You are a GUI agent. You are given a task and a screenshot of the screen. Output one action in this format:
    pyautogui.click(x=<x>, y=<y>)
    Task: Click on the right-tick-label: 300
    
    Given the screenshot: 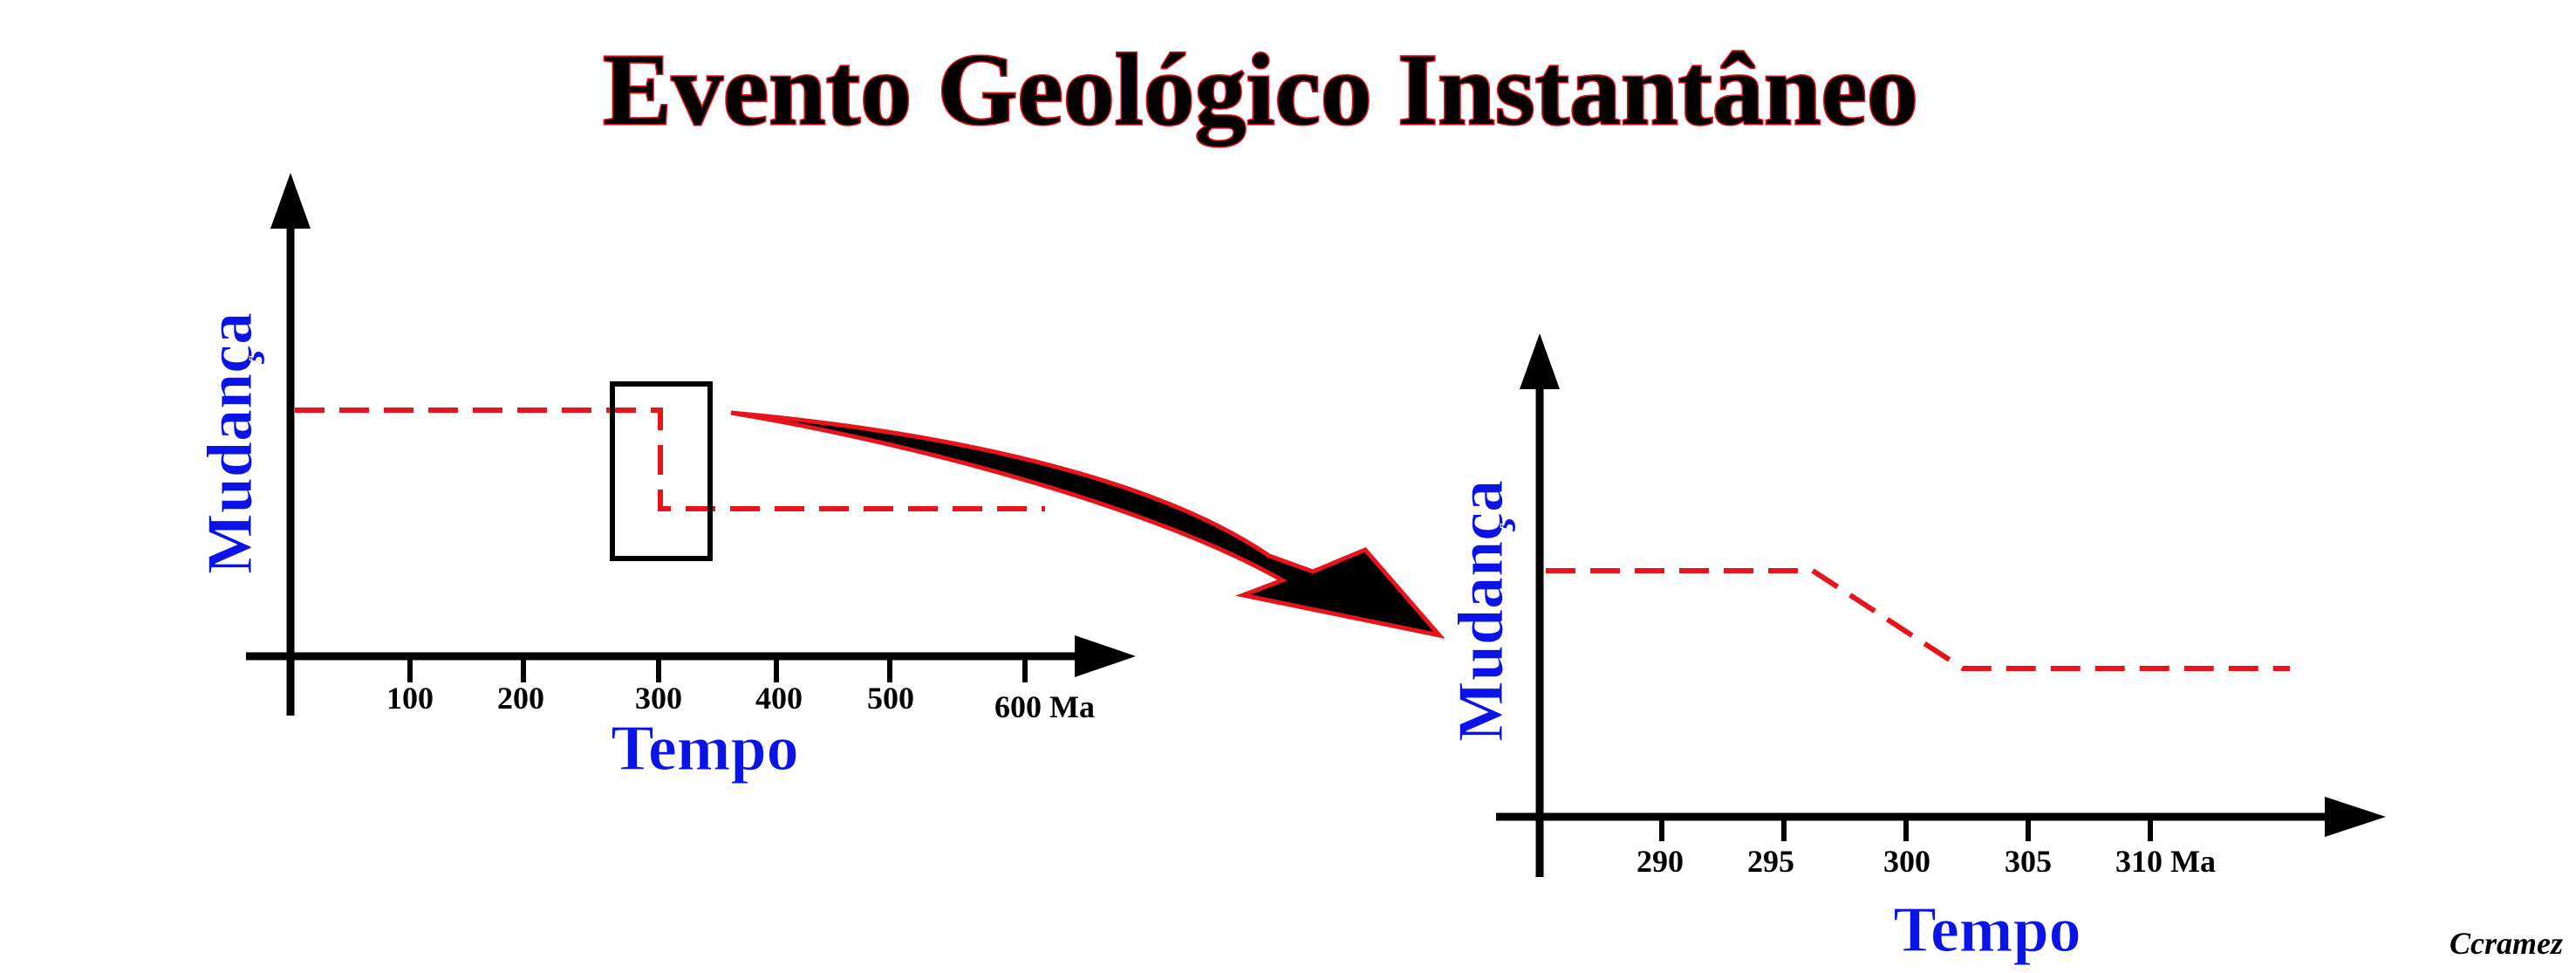 What is the action you would take?
    pyautogui.click(x=1907, y=862)
    